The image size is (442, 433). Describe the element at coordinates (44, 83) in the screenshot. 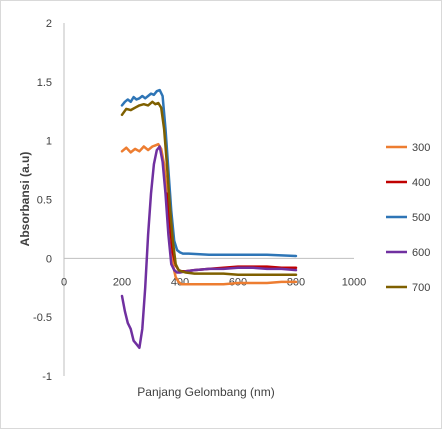

I see `y-tick-label: 1.5` at that location.